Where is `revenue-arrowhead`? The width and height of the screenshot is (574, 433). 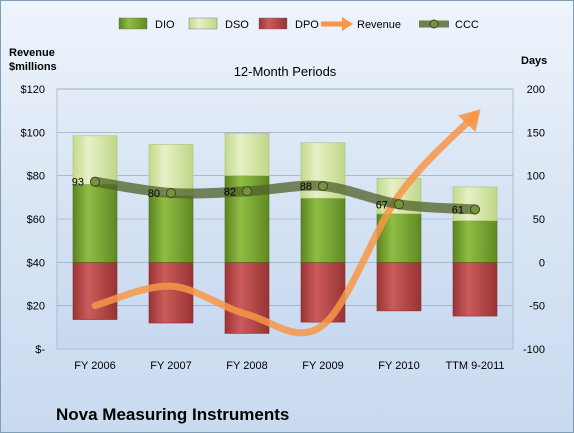 revenue-arrowhead is located at coordinates (469, 120).